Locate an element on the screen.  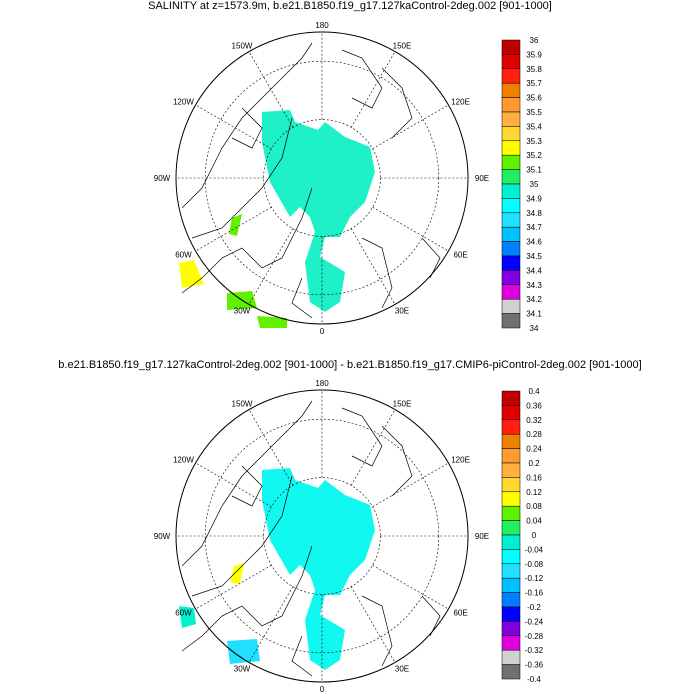
colorbar-label: 34.7 is located at coordinates (534, 227).